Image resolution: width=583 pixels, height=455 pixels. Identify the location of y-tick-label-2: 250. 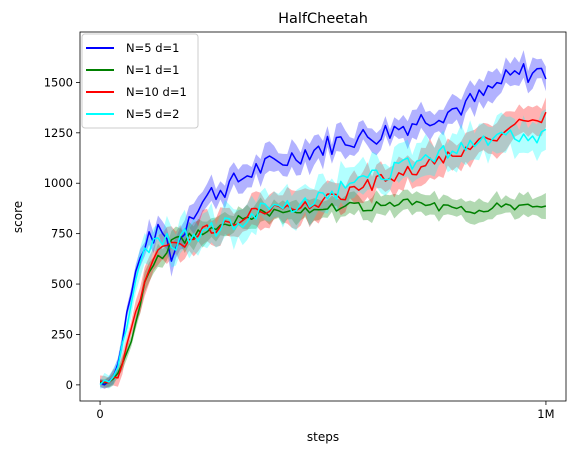
(62, 334).